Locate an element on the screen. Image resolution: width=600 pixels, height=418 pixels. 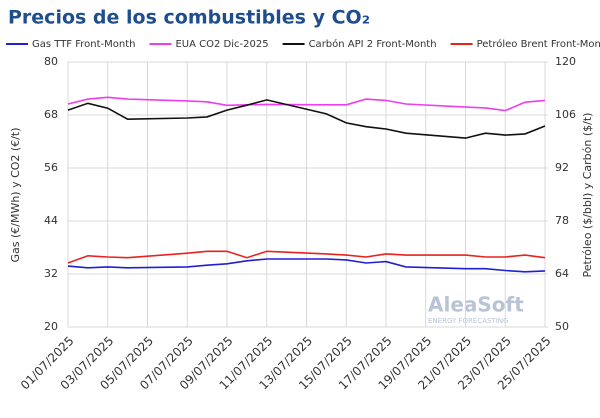
legend-label: Gas TTF Front-Month is located at coordinates (83, 44).